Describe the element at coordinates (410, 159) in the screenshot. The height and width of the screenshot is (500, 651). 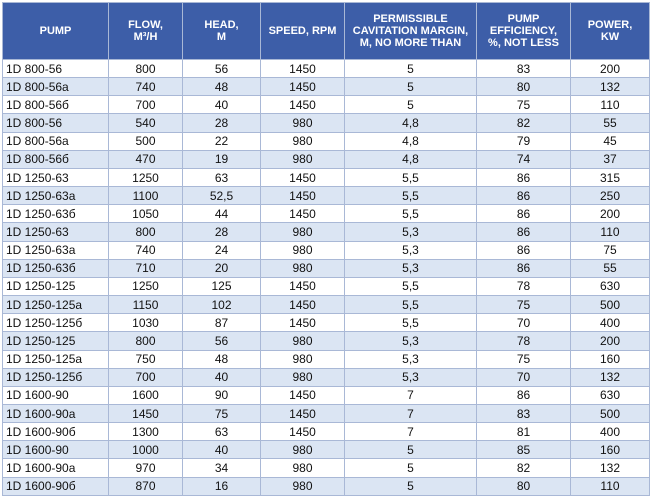
I see `value-cell: 4,8` at that location.